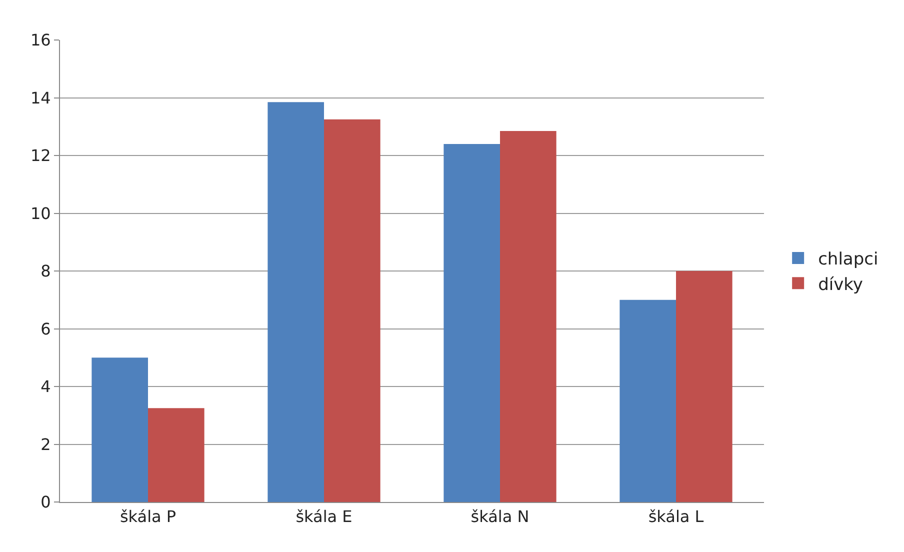  I want to click on legend-label: dívky, so click(840, 284).